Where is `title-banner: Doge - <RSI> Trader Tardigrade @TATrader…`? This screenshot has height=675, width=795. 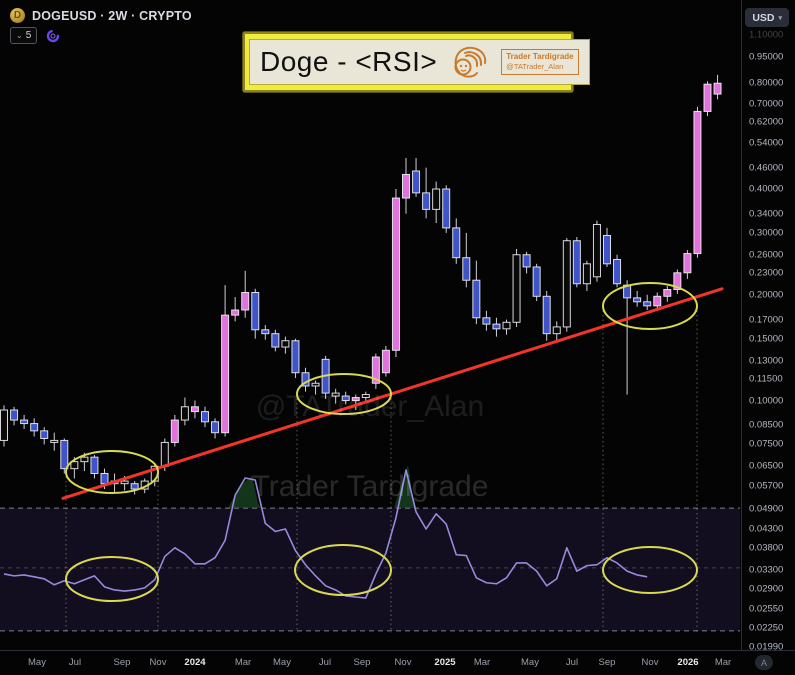 title-banner: Doge - <RSI> Trader Tardigrade @TATrader… is located at coordinates (416, 62).